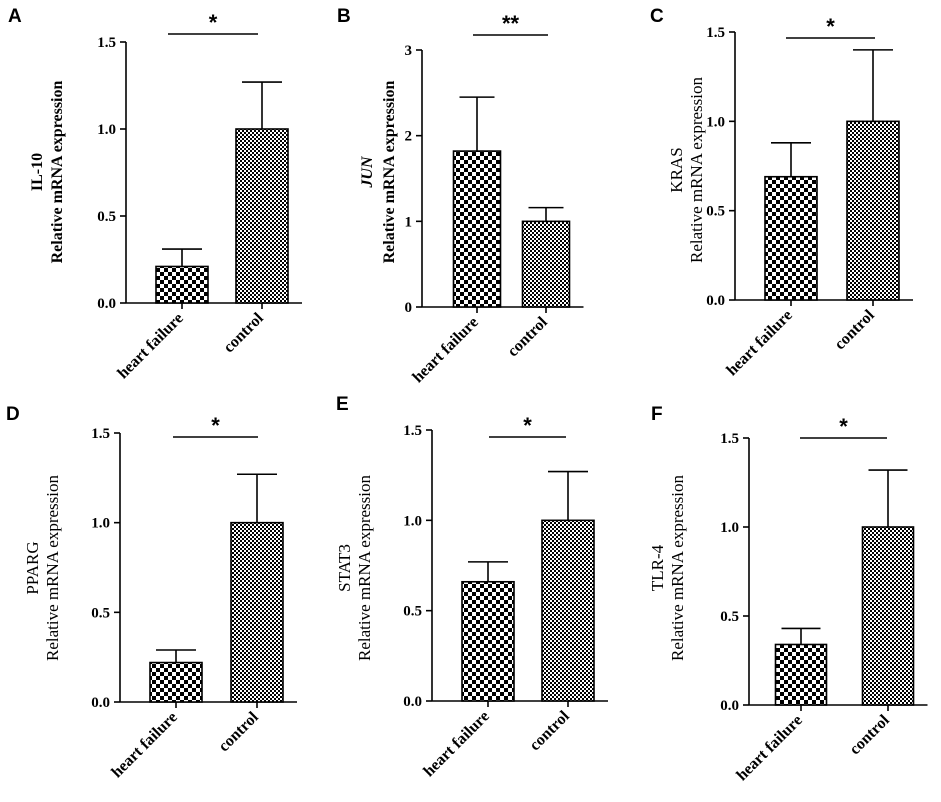 This screenshot has width=941, height=802. Describe the element at coordinates (37, 172) in the screenshot. I see `y-axis-gene-label: IL-10` at that location.